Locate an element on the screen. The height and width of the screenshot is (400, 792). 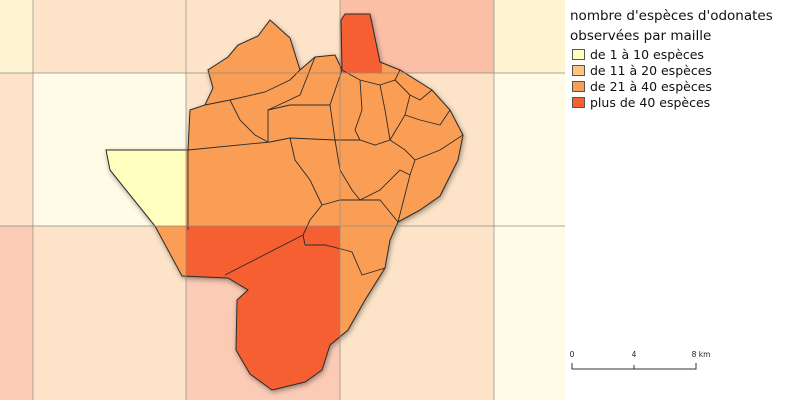
legend-label: de 11 à 20 espèces is located at coordinates (651, 70).